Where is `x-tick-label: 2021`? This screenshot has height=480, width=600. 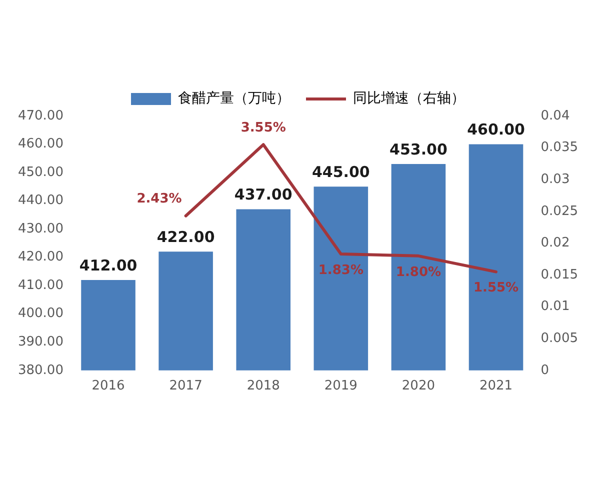 x-tick-label: 2021 is located at coordinates (496, 386).